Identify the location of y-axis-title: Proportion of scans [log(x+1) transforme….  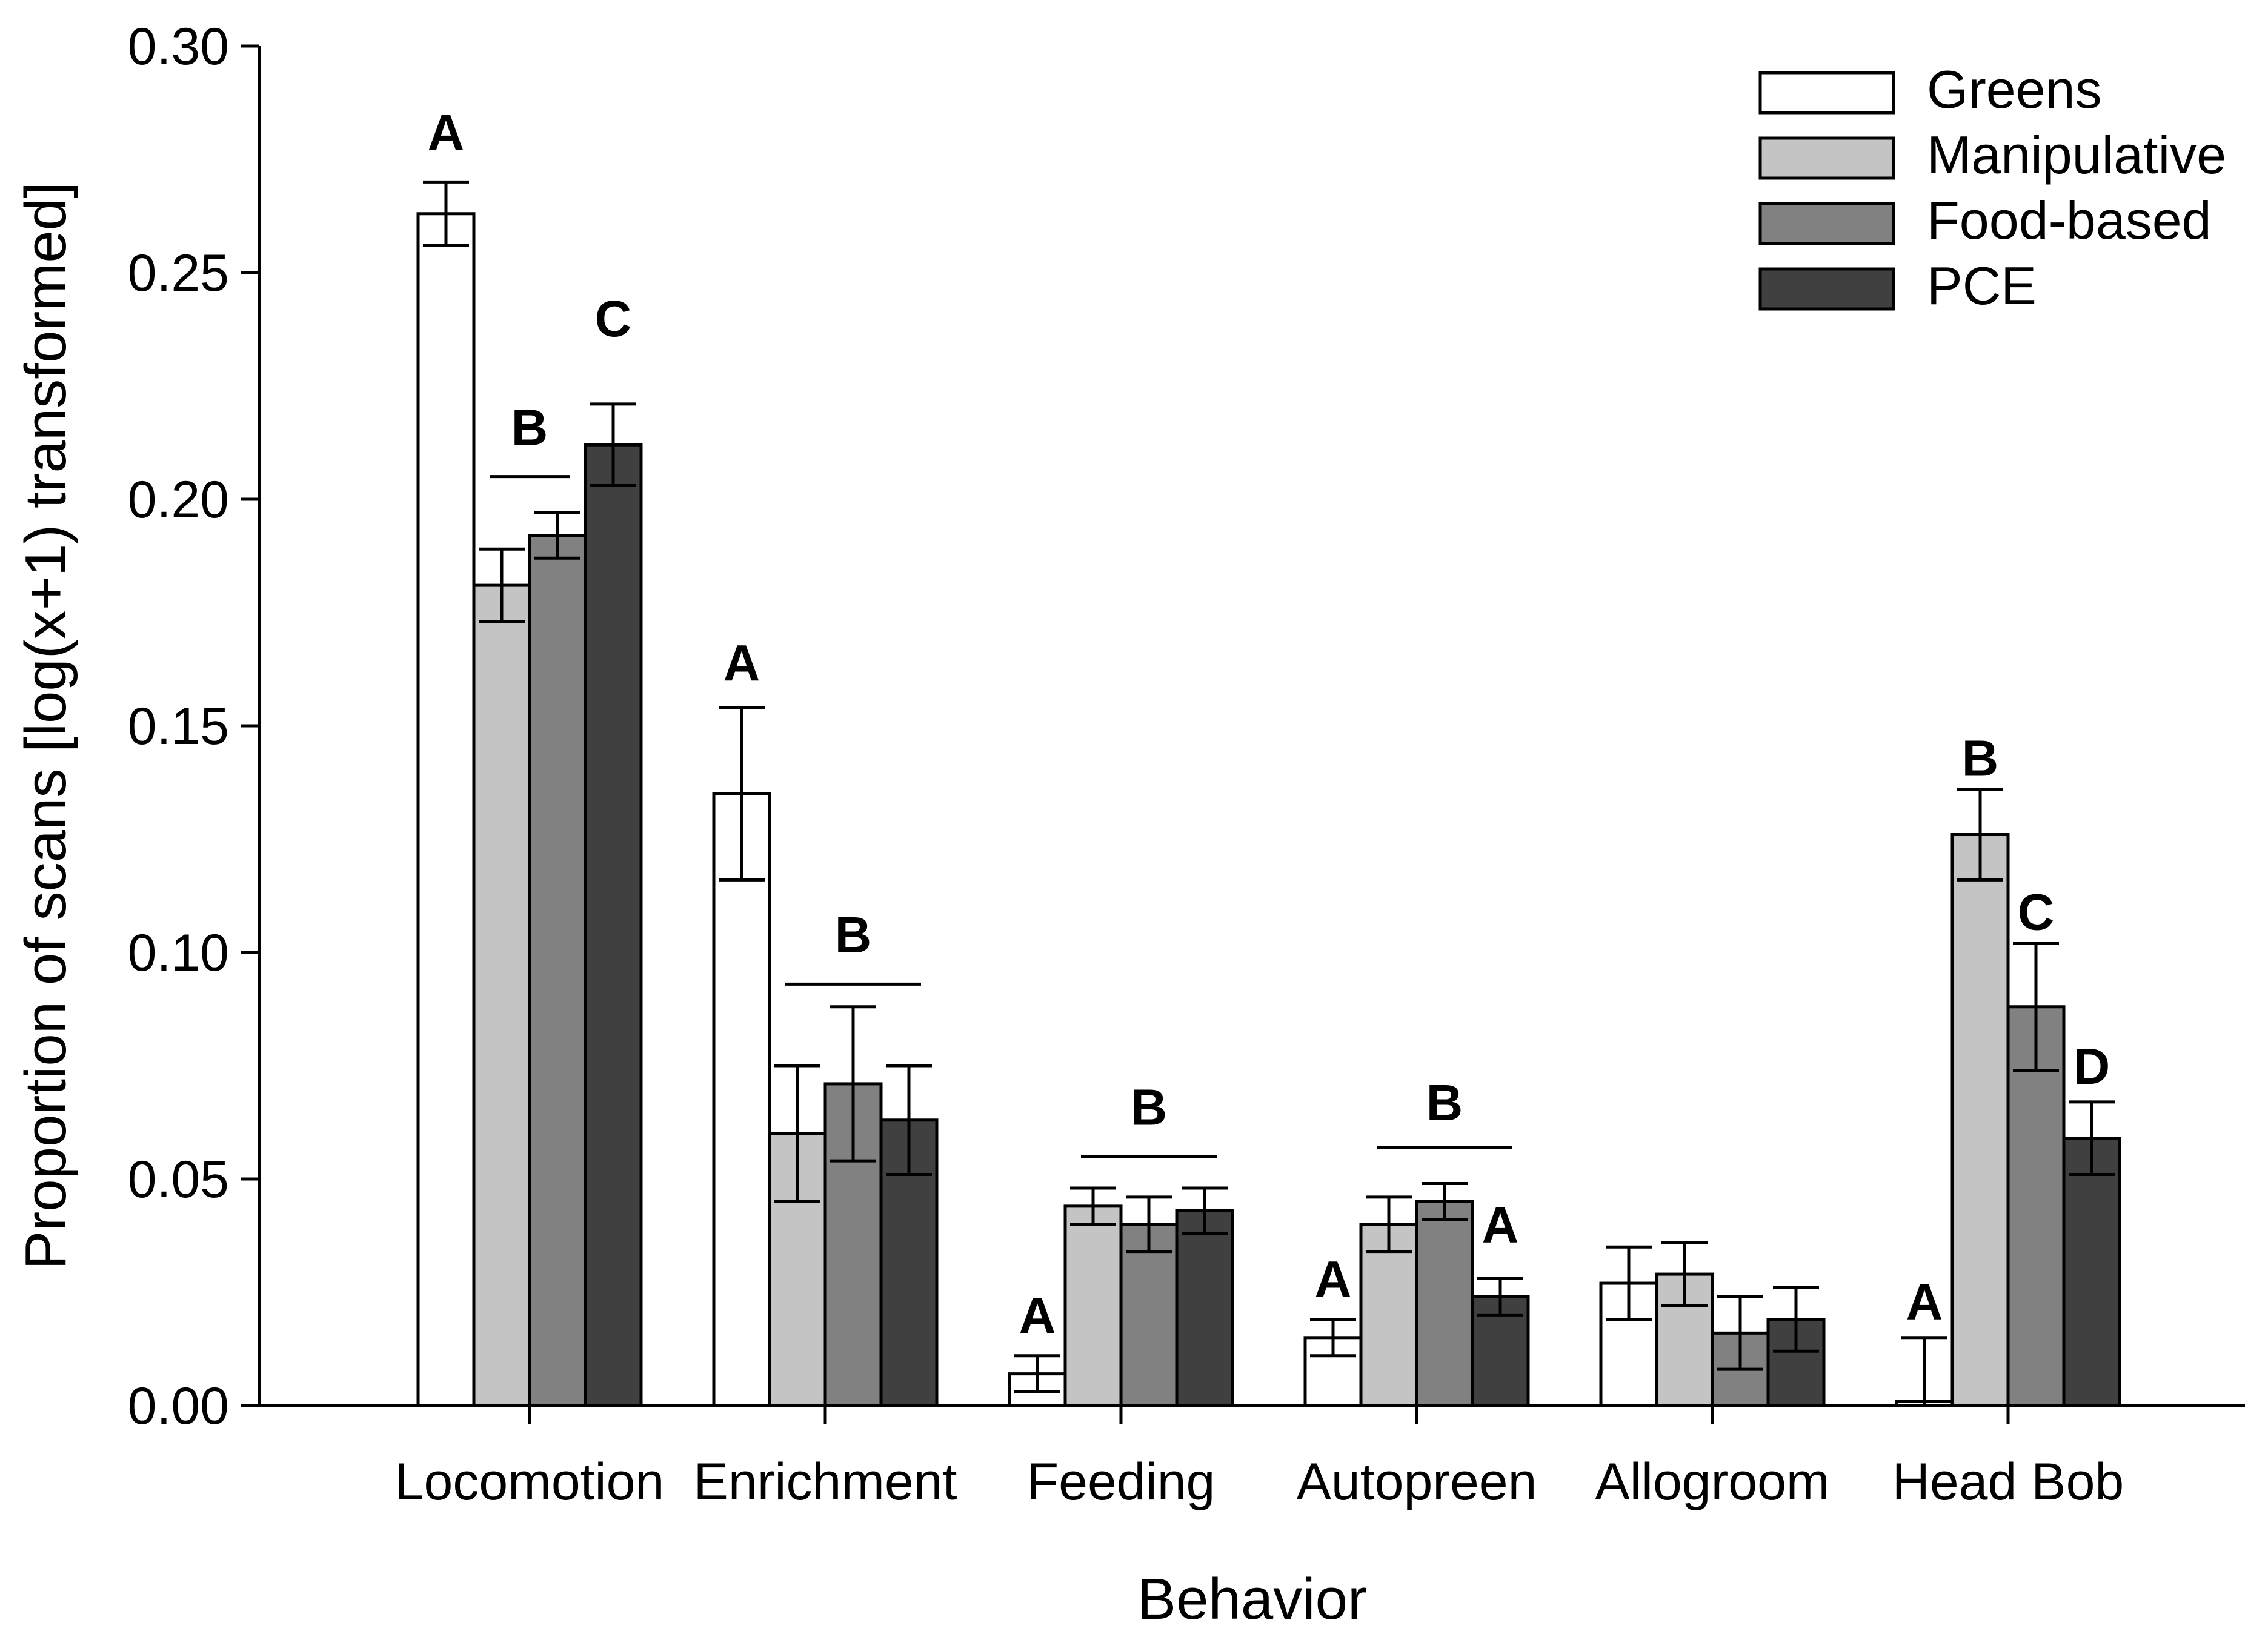
(46, 726).